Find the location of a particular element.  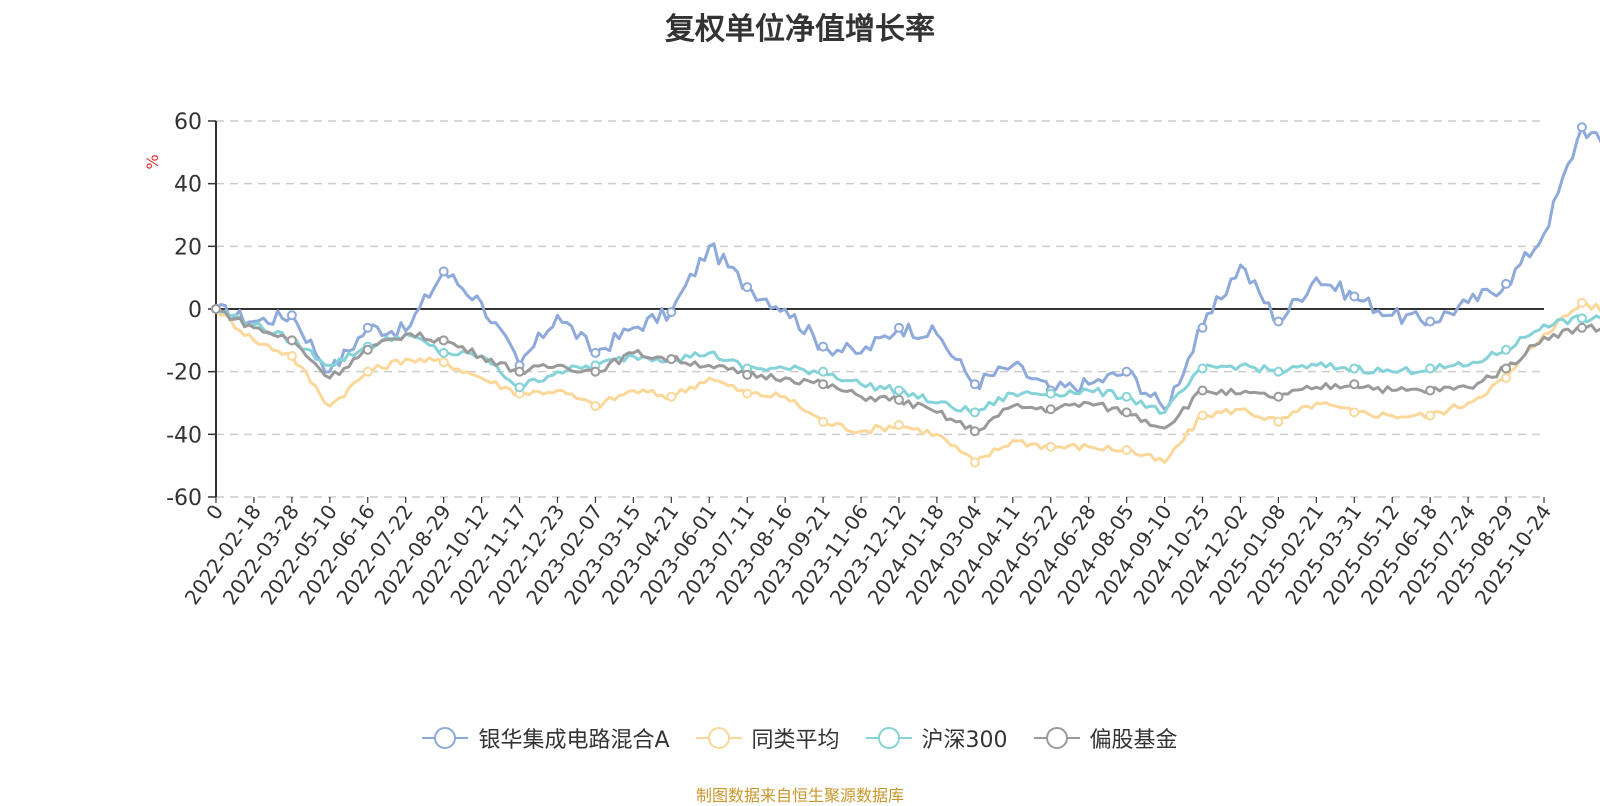

y-tick-label: 20 is located at coordinates (188, 247).